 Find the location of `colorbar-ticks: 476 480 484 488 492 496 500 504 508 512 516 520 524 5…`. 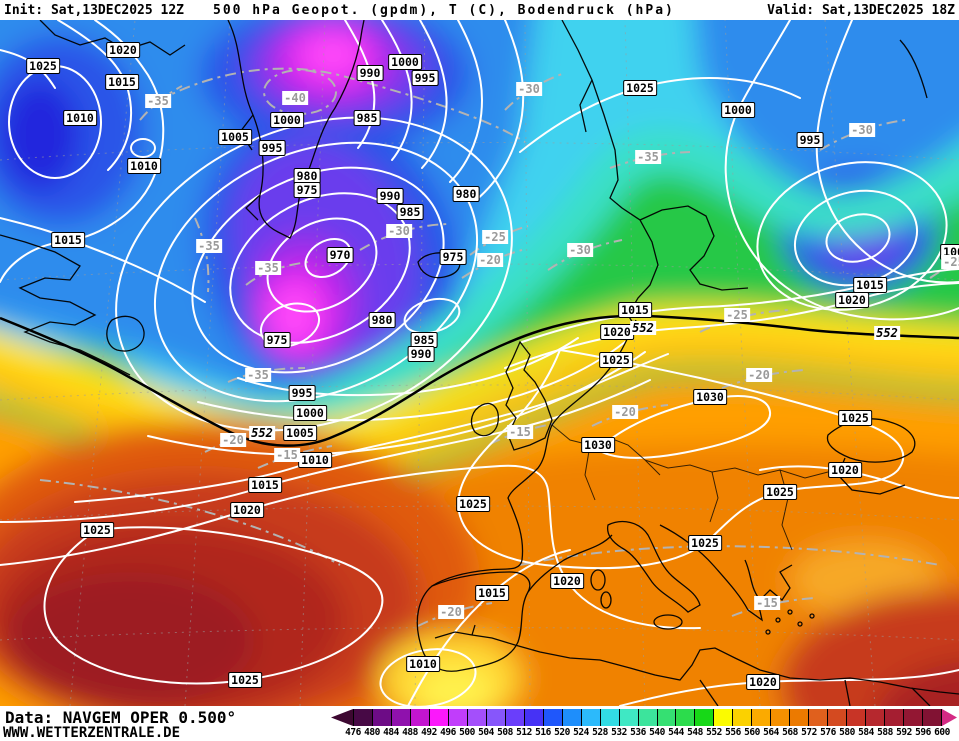

colorbar-ticks: 476 480 484 488 492 496 500 504 508 512 516 520 524 5… is located at coordinates (647, 733).